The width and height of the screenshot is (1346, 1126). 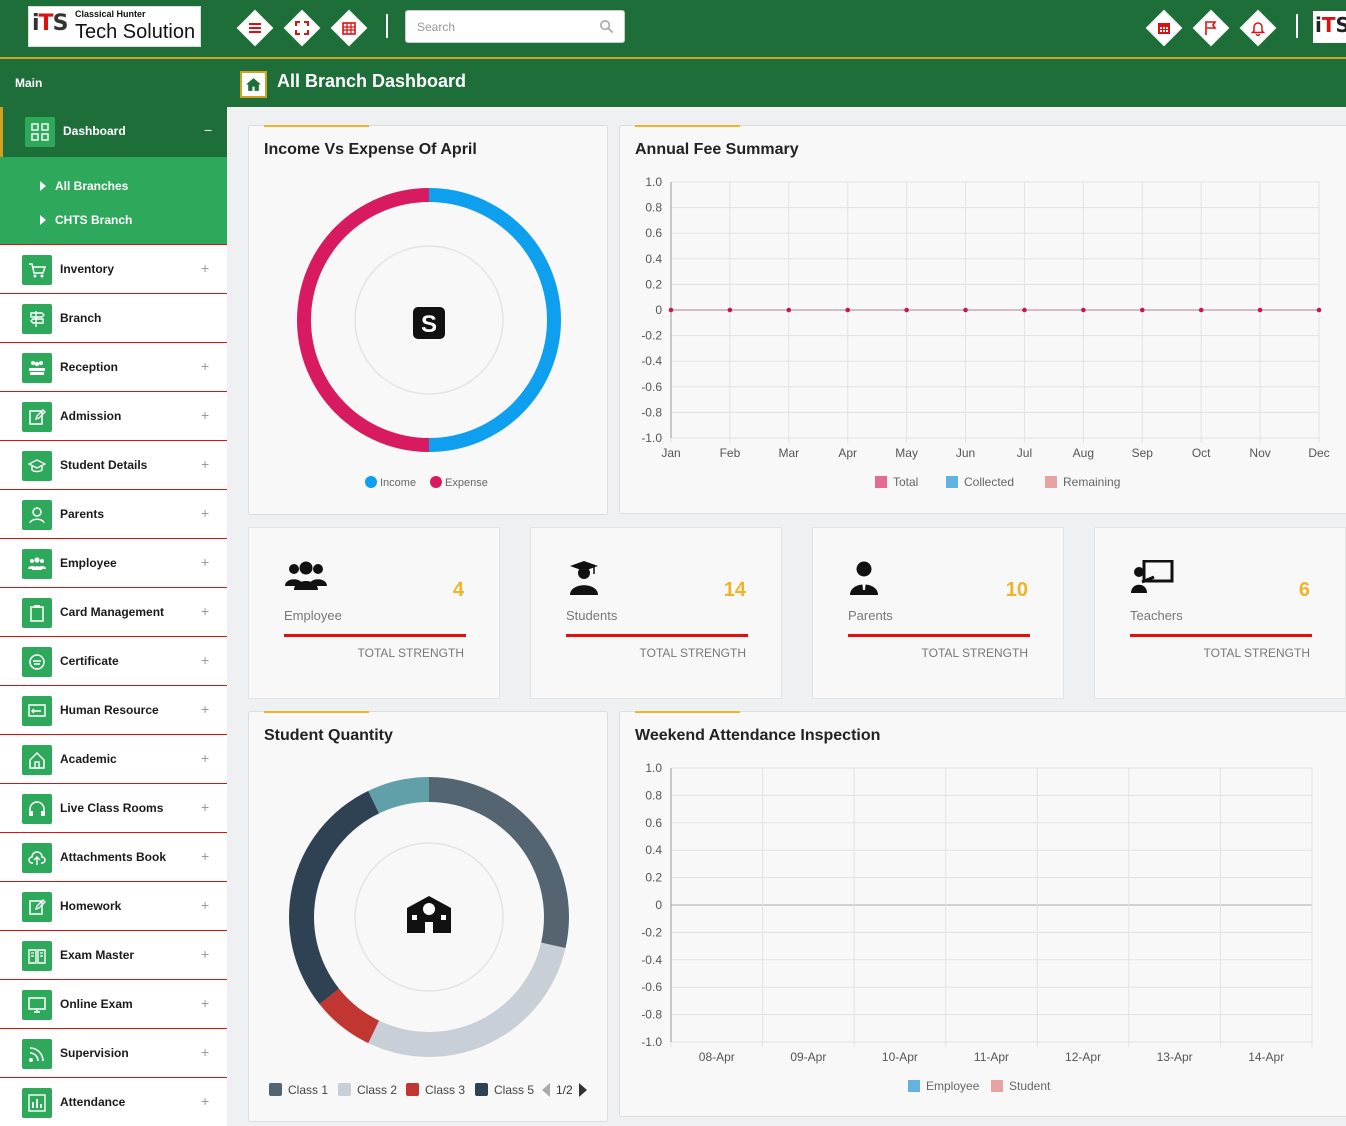 I want to click on sidebar-item-label: Card Management, so click(x=112, y=612).